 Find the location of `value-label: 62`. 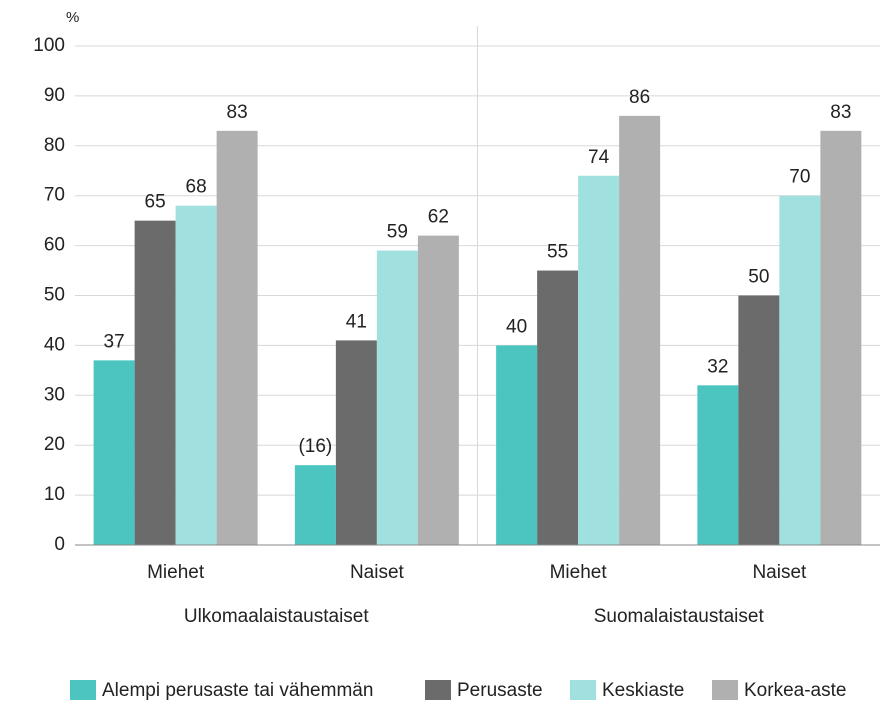

value-label: 62 is located at coordinates (438, 217).